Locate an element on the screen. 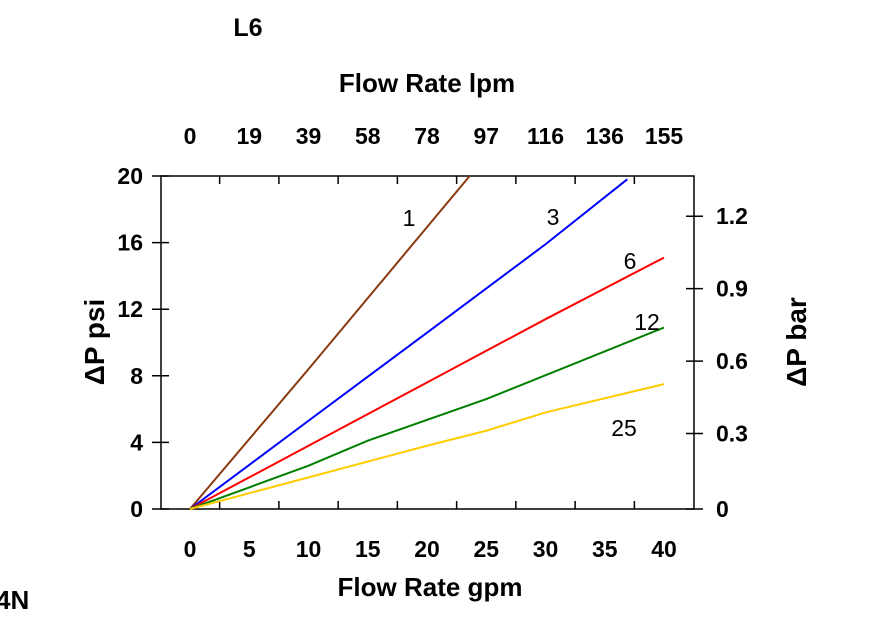 The height and width of the screenshot is (618, 878). y2-axis-label: ΔP bar is located at coordinates (796, 342).